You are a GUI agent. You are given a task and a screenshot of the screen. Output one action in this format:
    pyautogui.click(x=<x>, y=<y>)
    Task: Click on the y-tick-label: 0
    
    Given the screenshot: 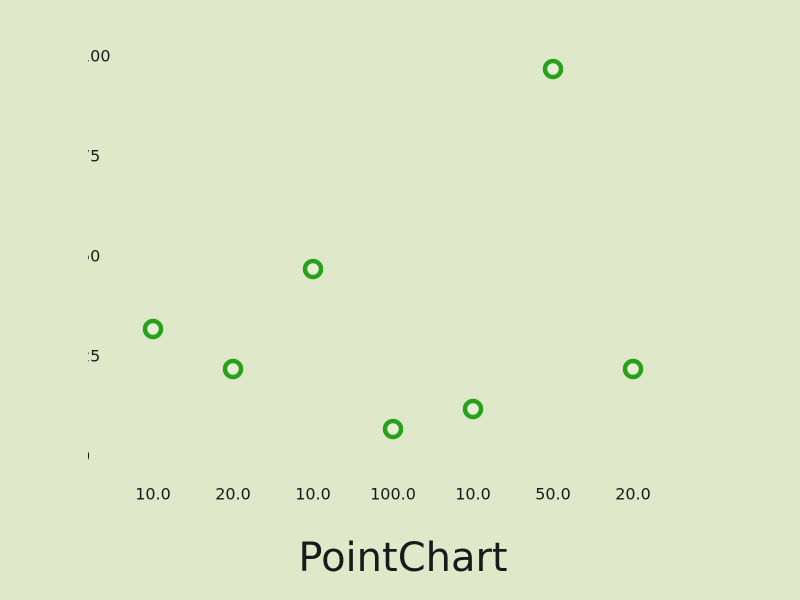 What is the action you would take?
    pyautogui.click(x=85, y=456)
    